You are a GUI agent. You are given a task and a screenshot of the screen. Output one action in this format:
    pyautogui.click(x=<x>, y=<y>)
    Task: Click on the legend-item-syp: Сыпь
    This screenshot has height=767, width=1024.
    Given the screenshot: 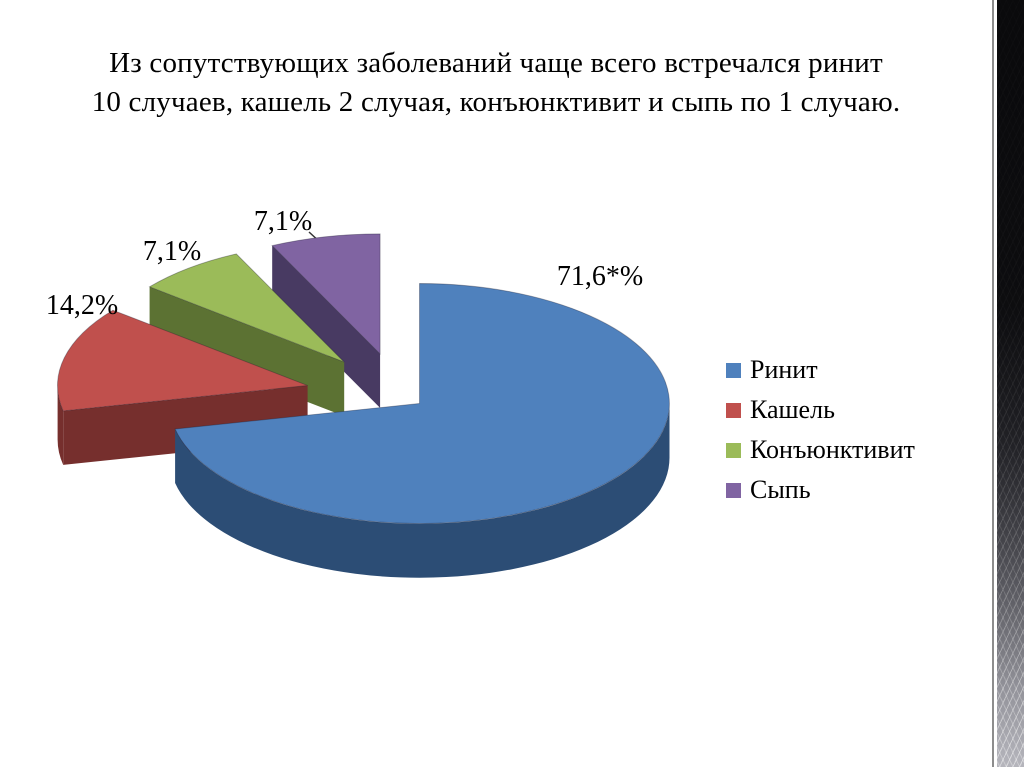 What is the action you would take?
    pyautogui.click(x=820, y=490)
    